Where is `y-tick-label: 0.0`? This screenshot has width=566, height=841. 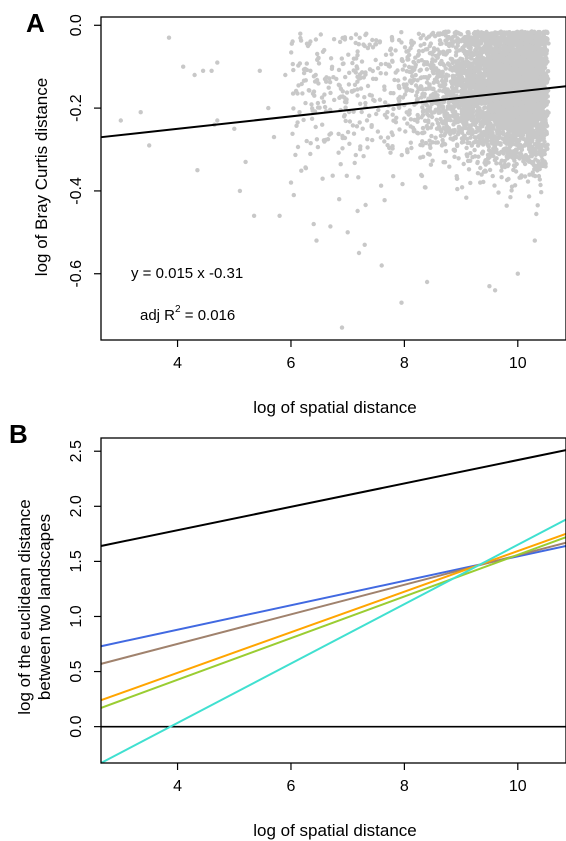 y-tick-label: 0.0 is located at coordinates (76, 25).